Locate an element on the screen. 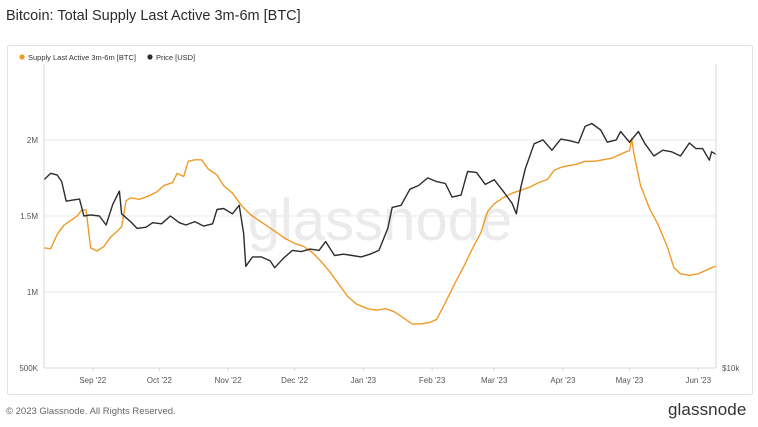  y-tick-label: 500K is located at coordinates (28, 368).